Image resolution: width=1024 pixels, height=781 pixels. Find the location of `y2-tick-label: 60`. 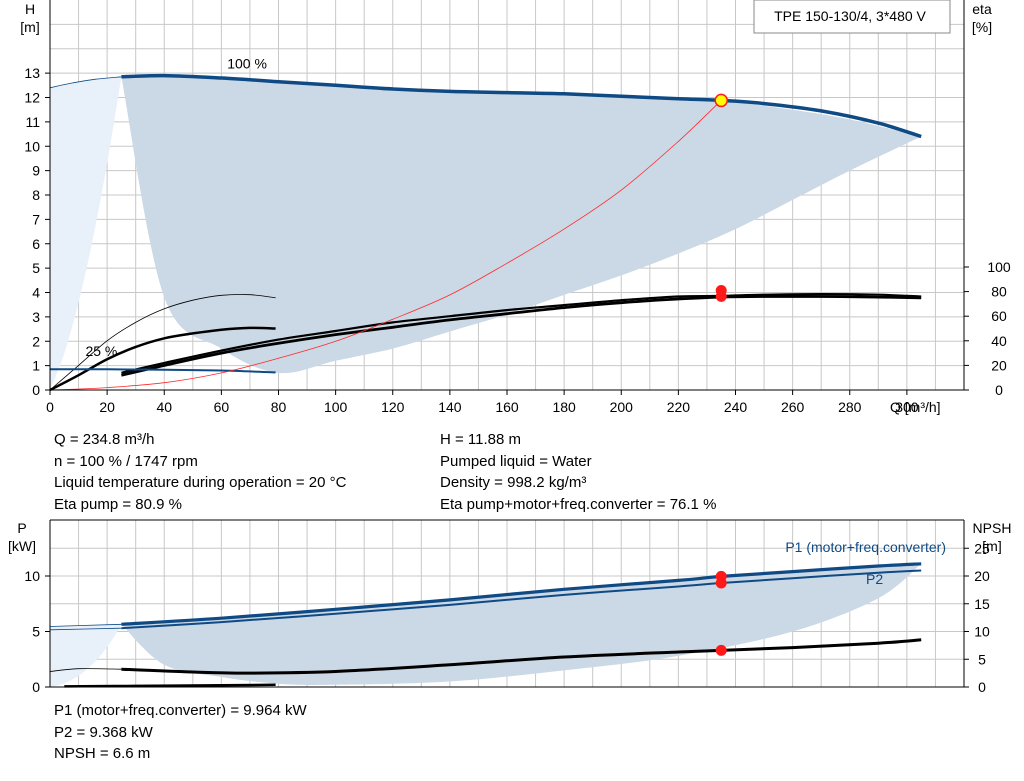

y2-tick-label: 60 is located at coordinates (999, 316).